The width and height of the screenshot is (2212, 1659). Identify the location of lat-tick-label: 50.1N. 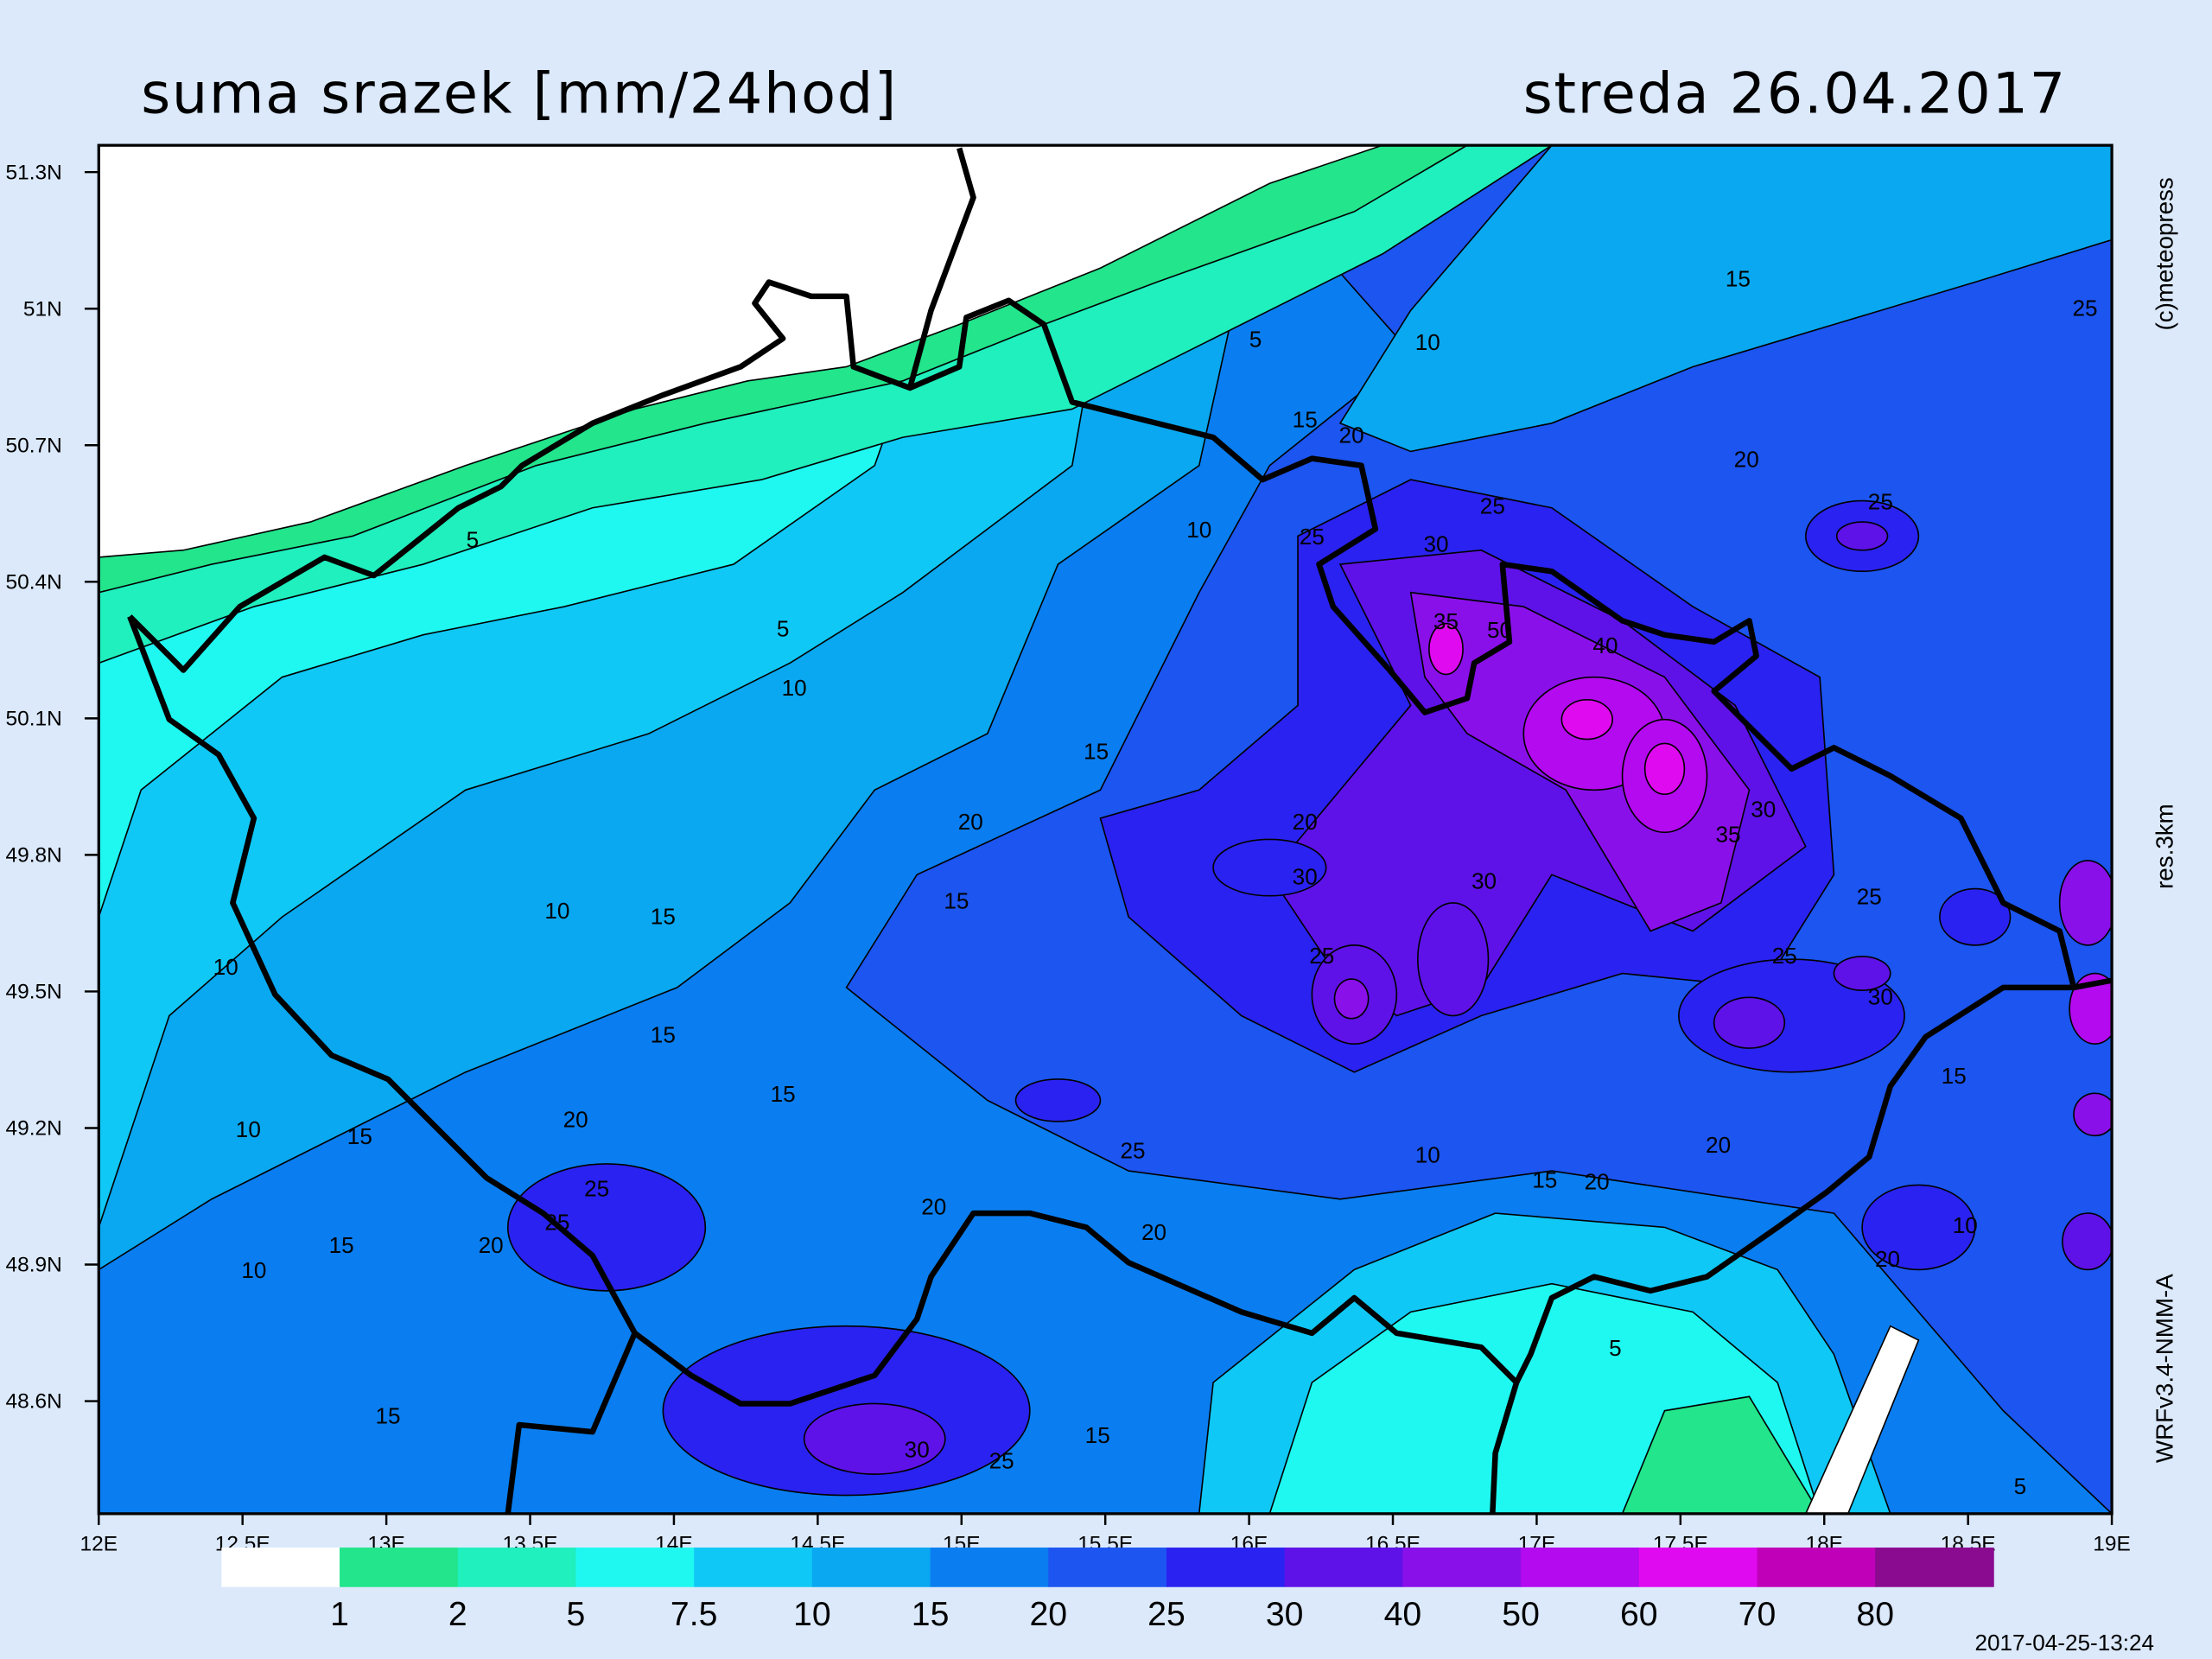
(34, 719).